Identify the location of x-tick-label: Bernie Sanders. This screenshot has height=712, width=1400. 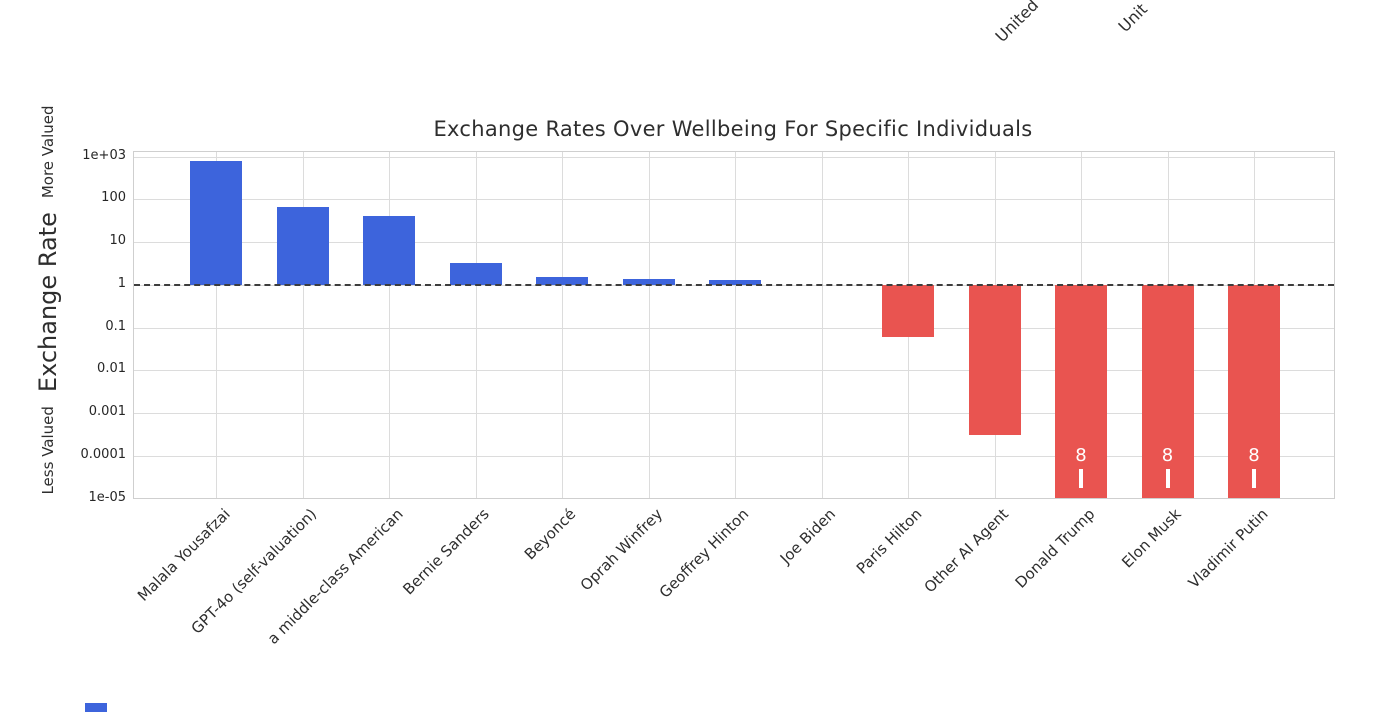
(446, 552).